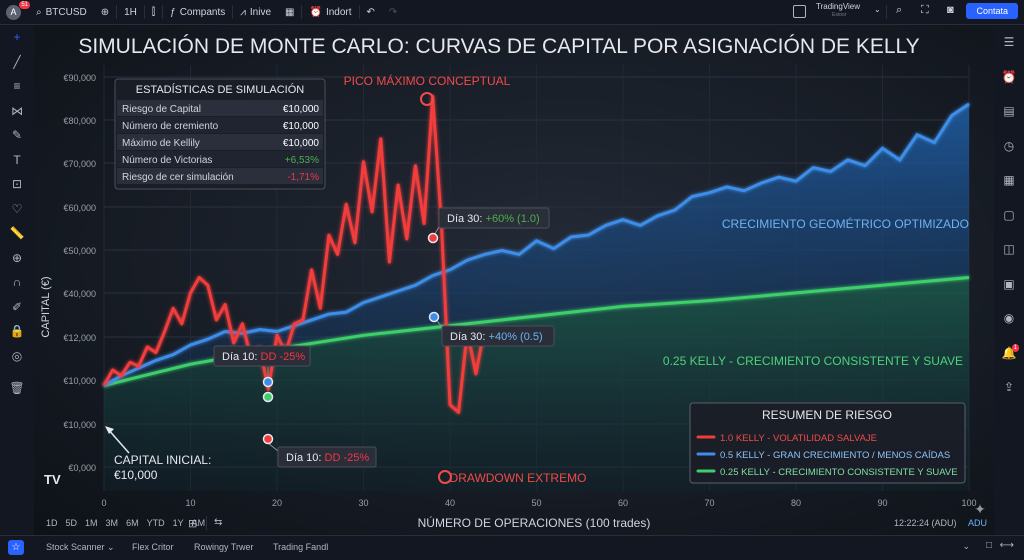 This screenshot has height=560, width=1024. Describe the element at coordinates (193, 524) in the screenshot. I see `date-range-icon: ⊞` at that location.